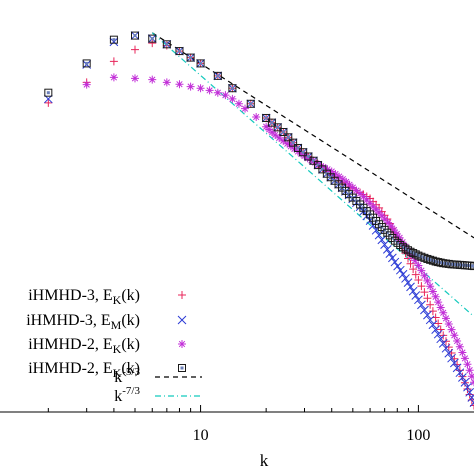  Describe the element at coordinates (106, 322) in the screenshot. I see `legend-entry-ihmhd3_em: iHMHD-3, EM(k)` at that location.